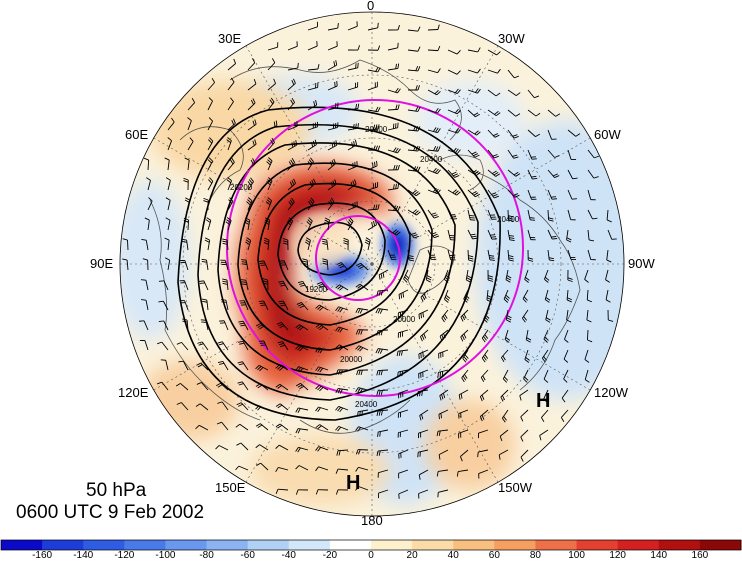 This screenshot has width=742, height=561. I want to click on colorbar, so click(371, 545).